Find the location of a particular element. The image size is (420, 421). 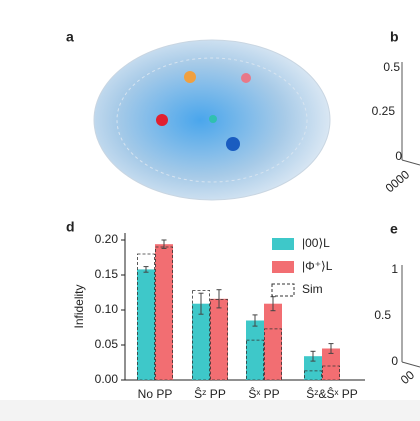

y-tick-label: 0.00 is located at coordinates (107, 379).